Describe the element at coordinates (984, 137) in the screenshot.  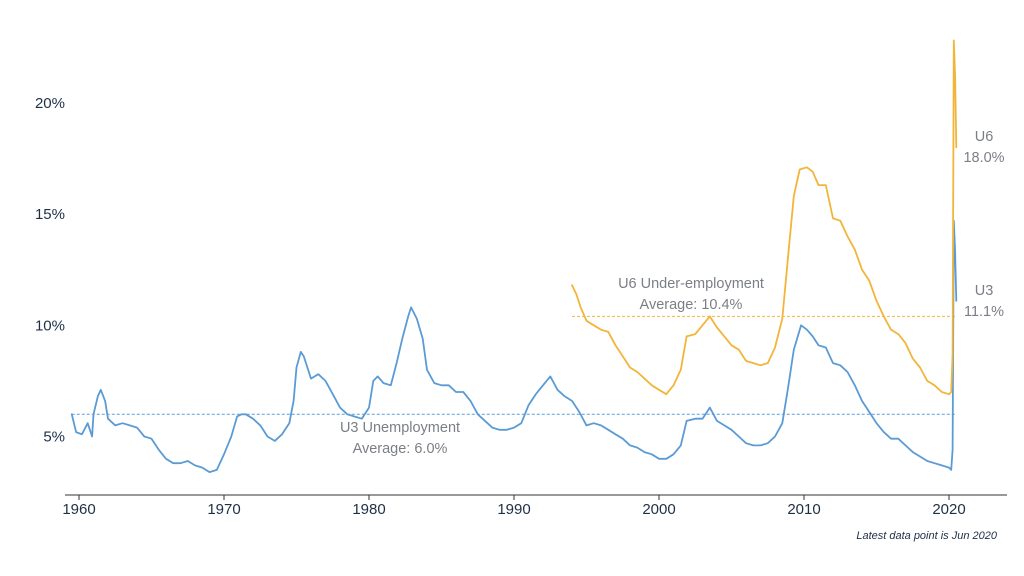
I see `u6-end-label: U6` at that location.